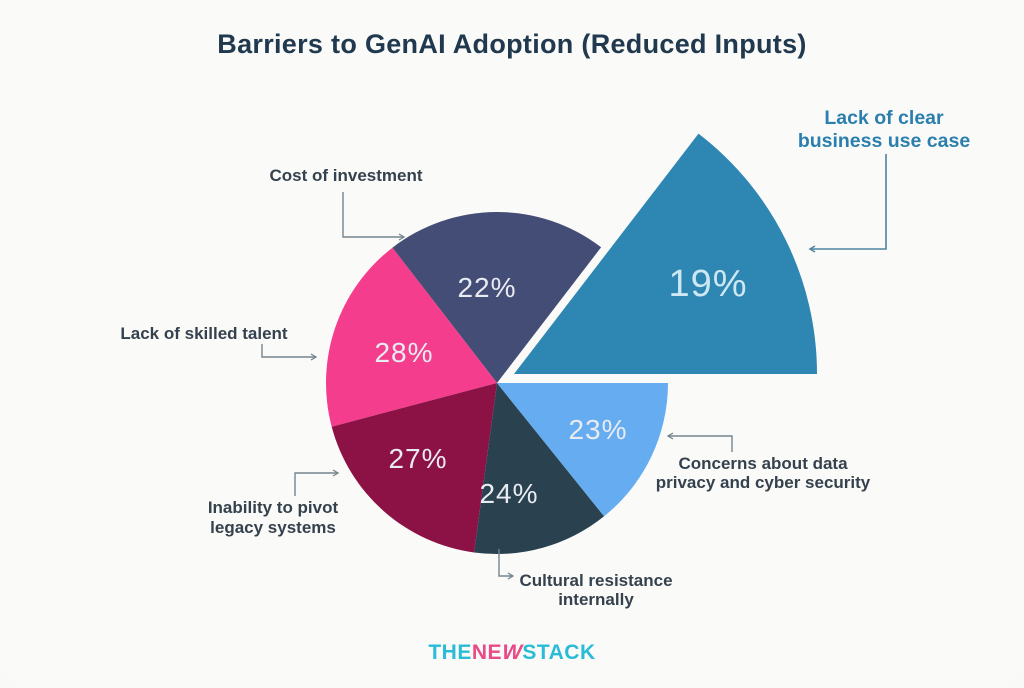 The image size is (1024, 688). I want to click on callout-business-use-case-line2: business use case, so click(884, 141).